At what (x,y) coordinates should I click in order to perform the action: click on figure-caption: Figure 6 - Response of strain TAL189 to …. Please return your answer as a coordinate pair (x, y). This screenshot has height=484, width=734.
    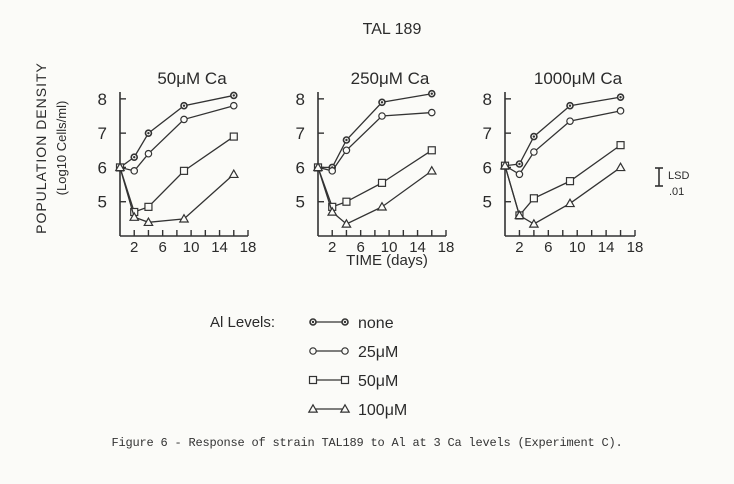
    Looking at the image, I should click on (367, 443).